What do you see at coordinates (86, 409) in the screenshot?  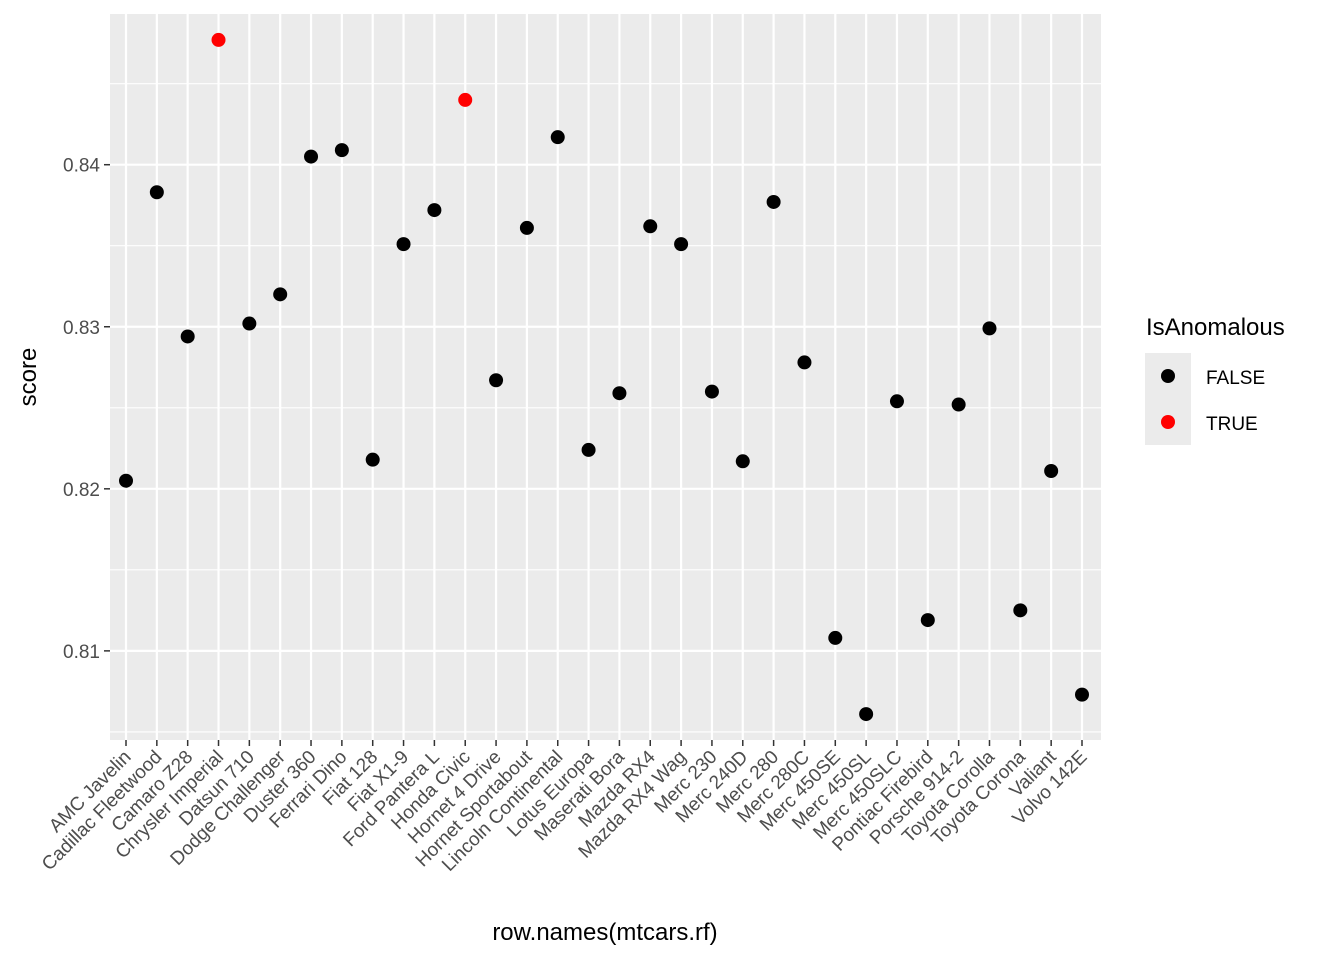 I see `y-axis: 0.81 0.82 0.83 0.84` at bounding box center [86, 409].